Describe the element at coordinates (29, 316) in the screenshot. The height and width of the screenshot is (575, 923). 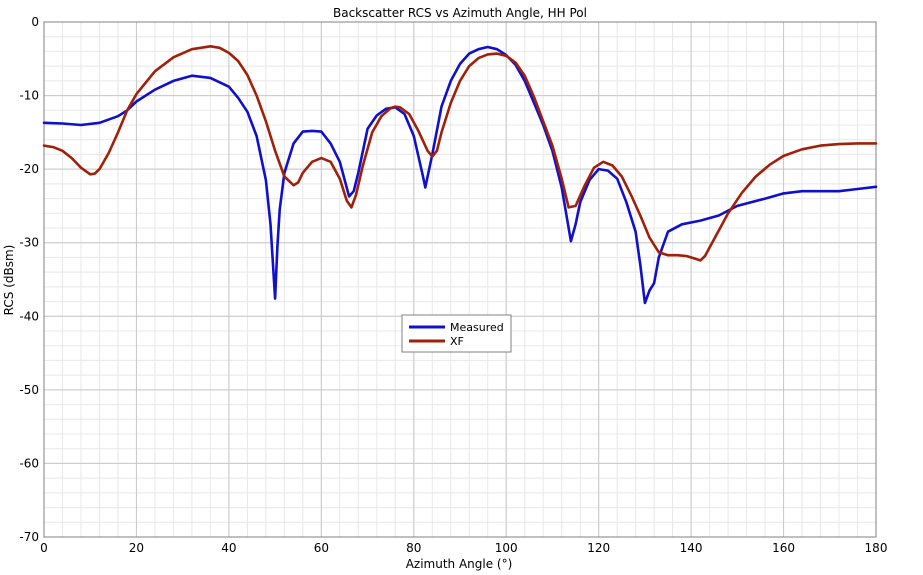
I see `y-tick-label: -40` at that location.